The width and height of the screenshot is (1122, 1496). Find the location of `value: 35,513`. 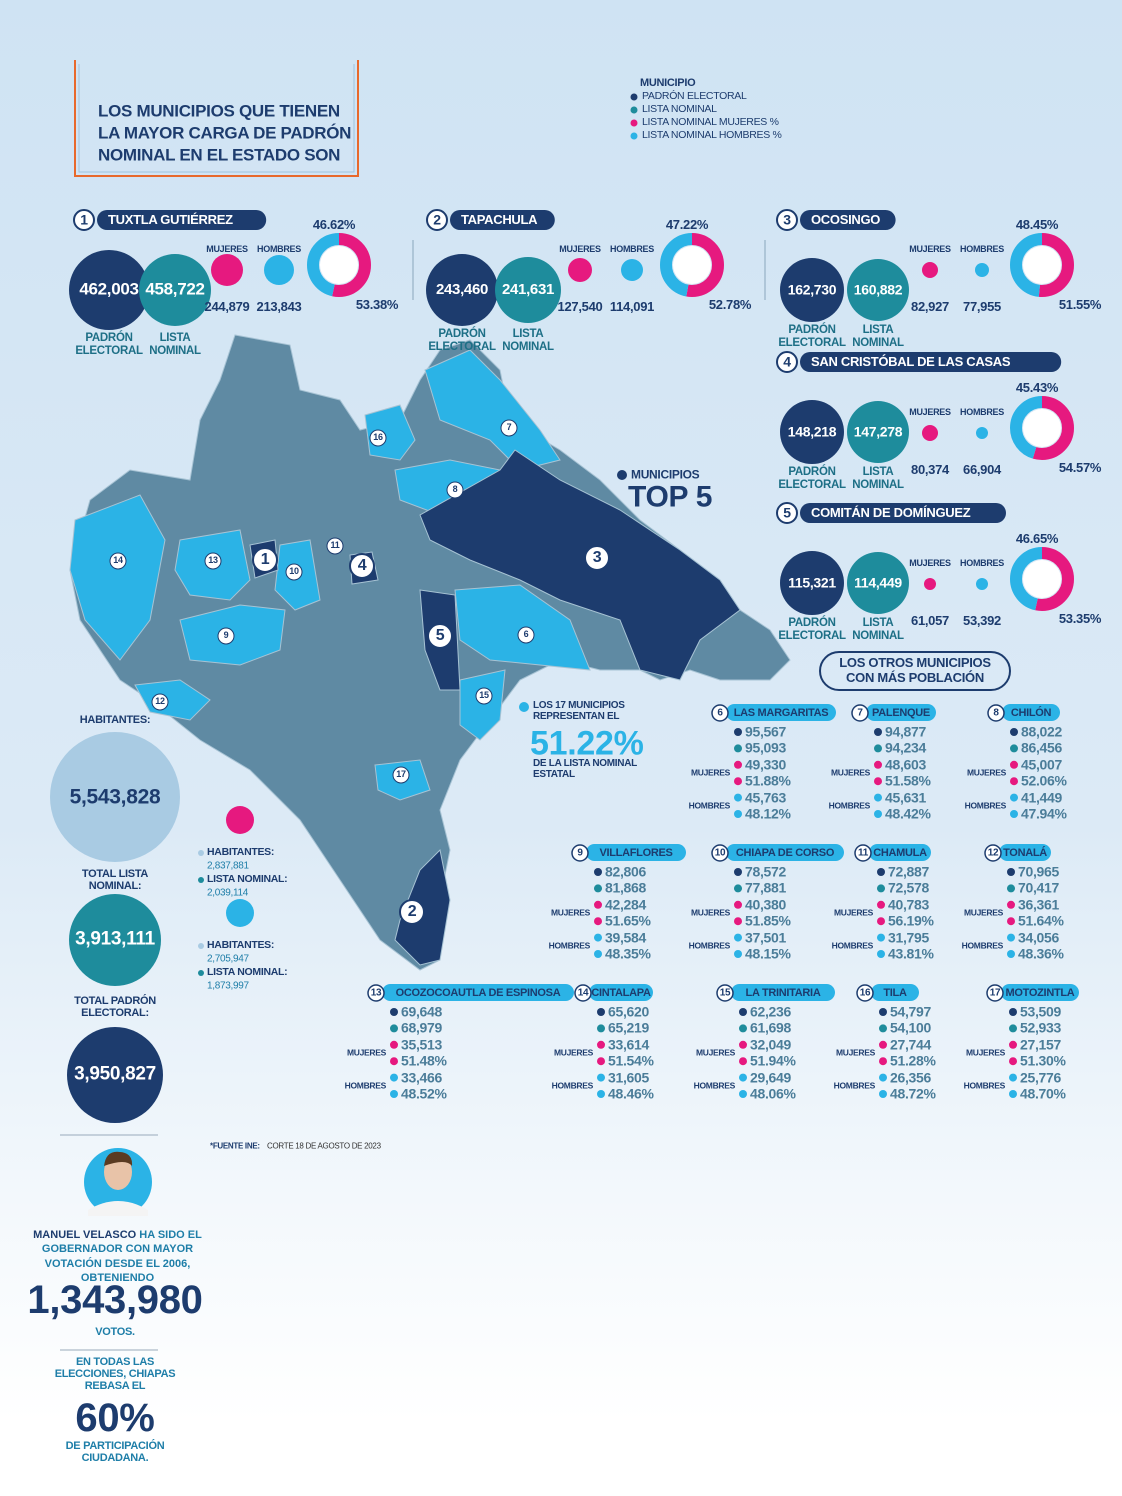

value: 35,513 is located at coordinates (422, 1044).